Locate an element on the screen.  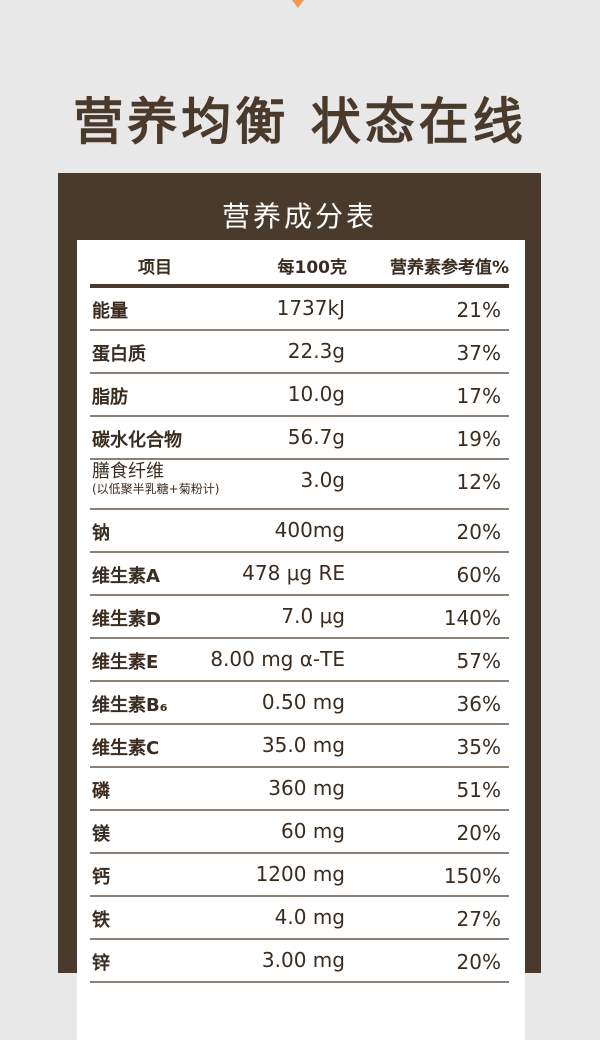
amount-per-100g: 10.0g is located at coordinates (316, 394).